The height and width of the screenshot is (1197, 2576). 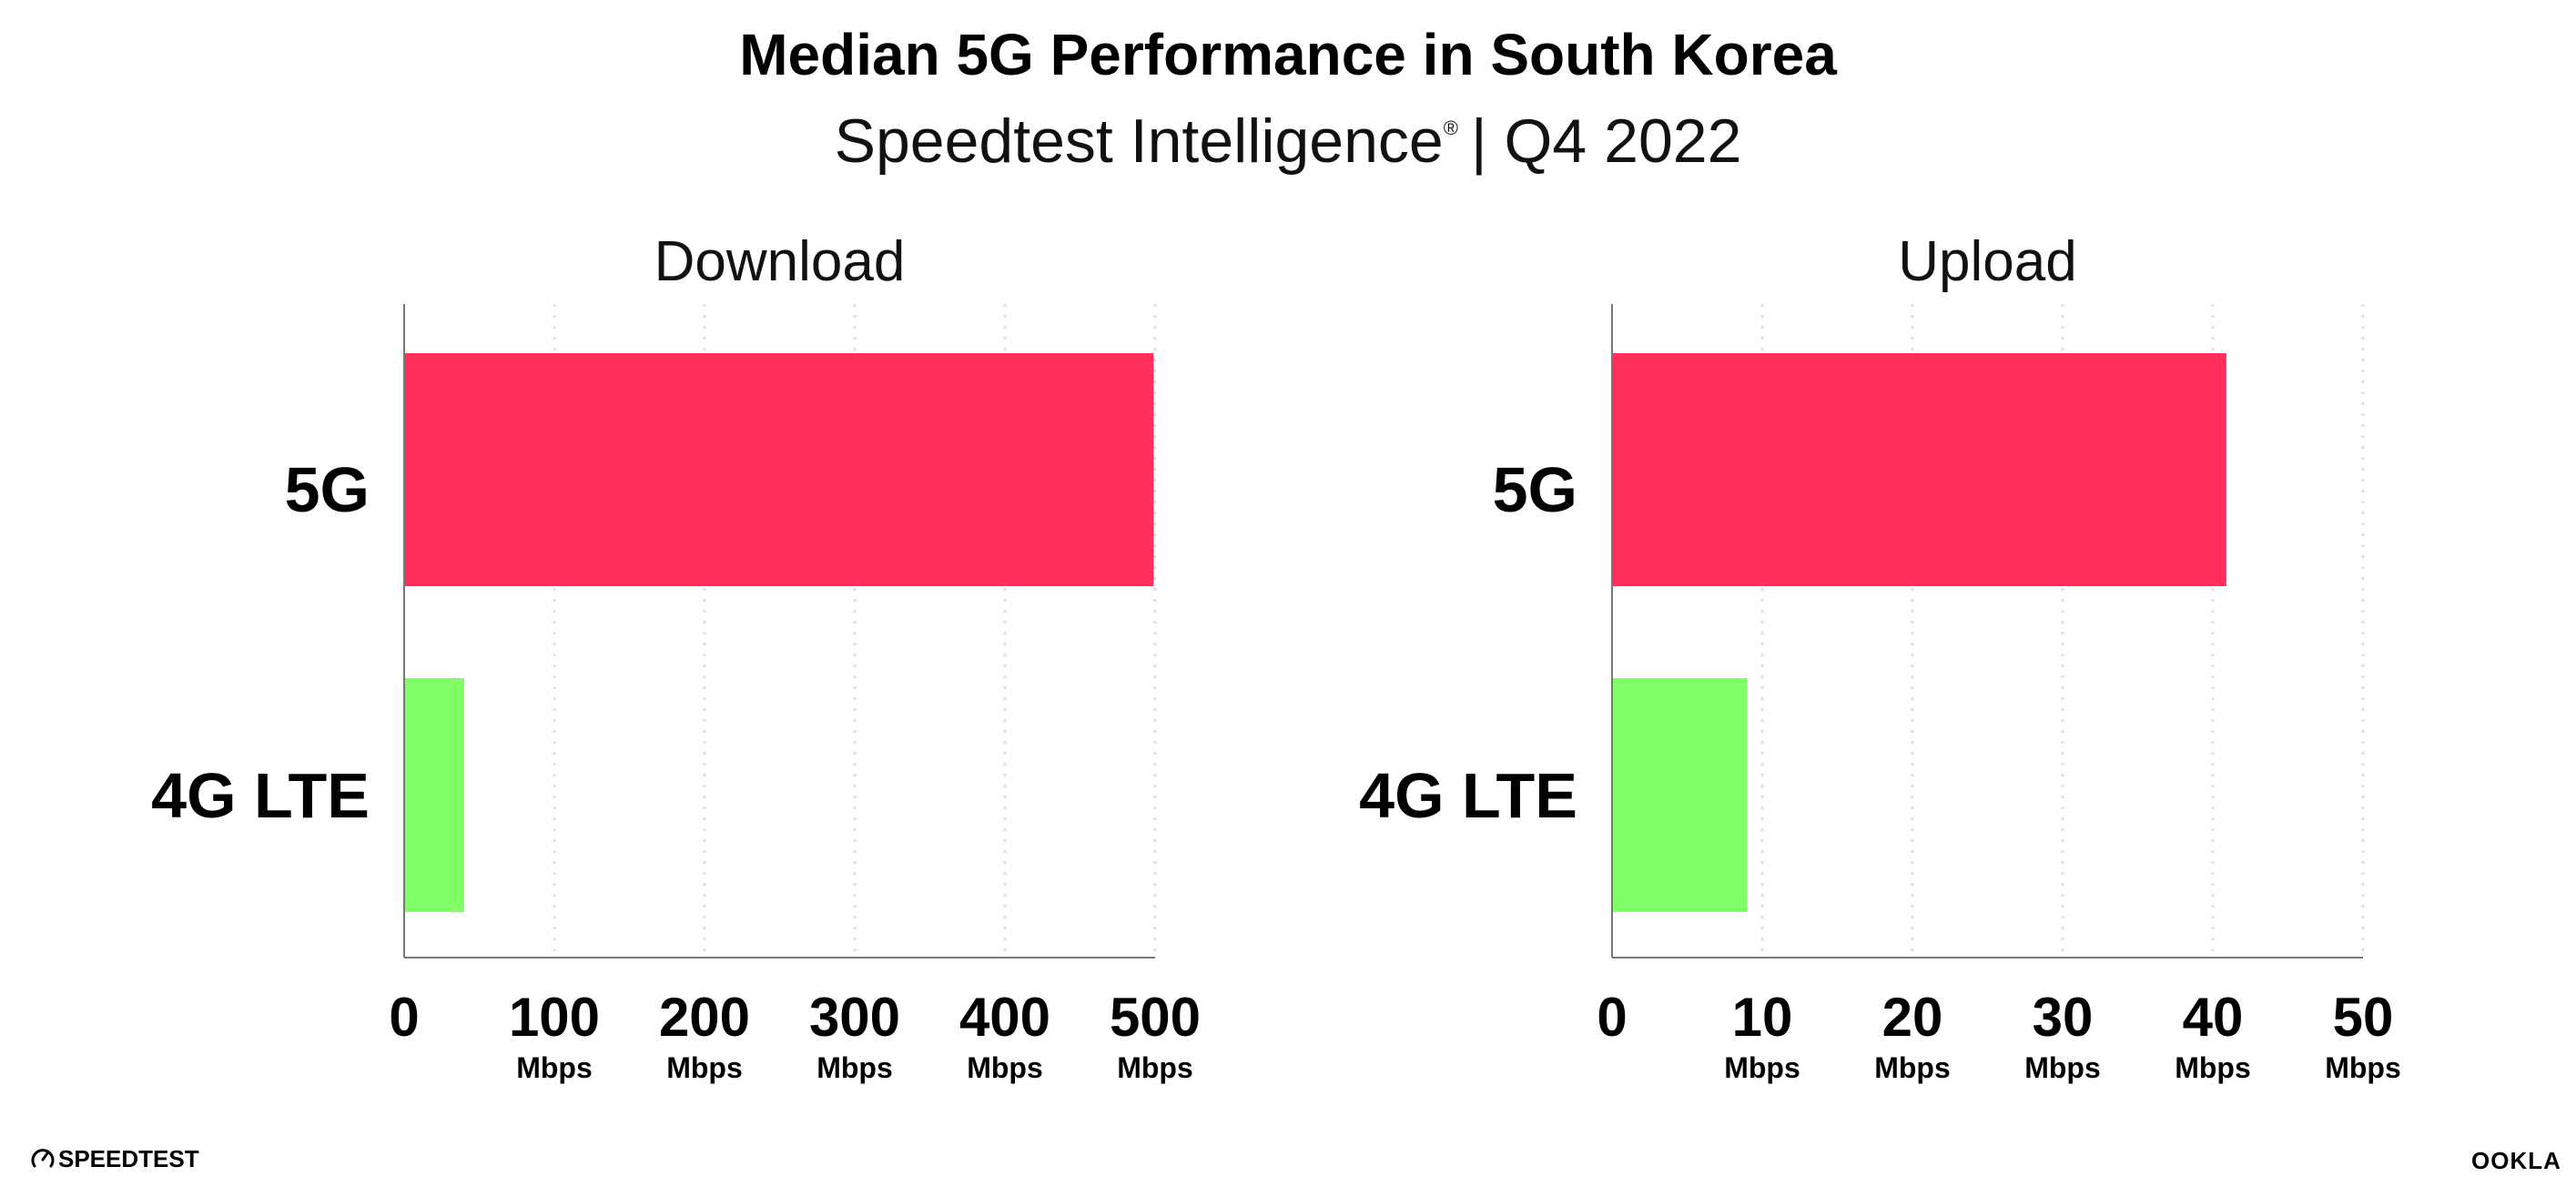 I want to click on tick-label: 100, so click(x=554, y=1018).